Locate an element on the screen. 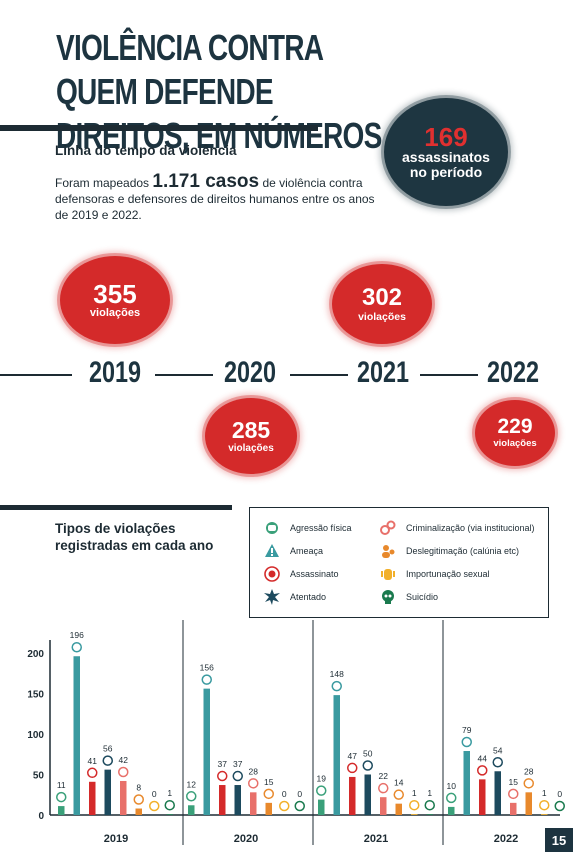 Image resolution: width=587 pixels, height=855 pixels. violations-2021-value: 302 is located at coordinates (382, 297).